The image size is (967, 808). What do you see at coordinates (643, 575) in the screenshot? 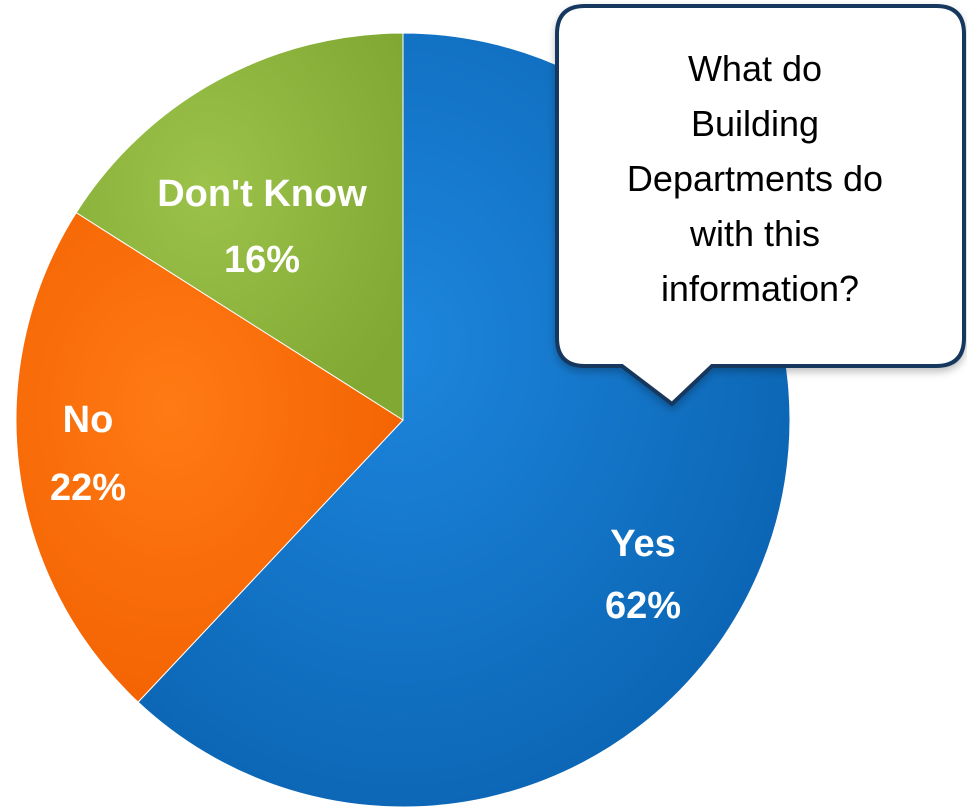
I see `slice-label: Yes 62%` at bounding box center [643, 575].